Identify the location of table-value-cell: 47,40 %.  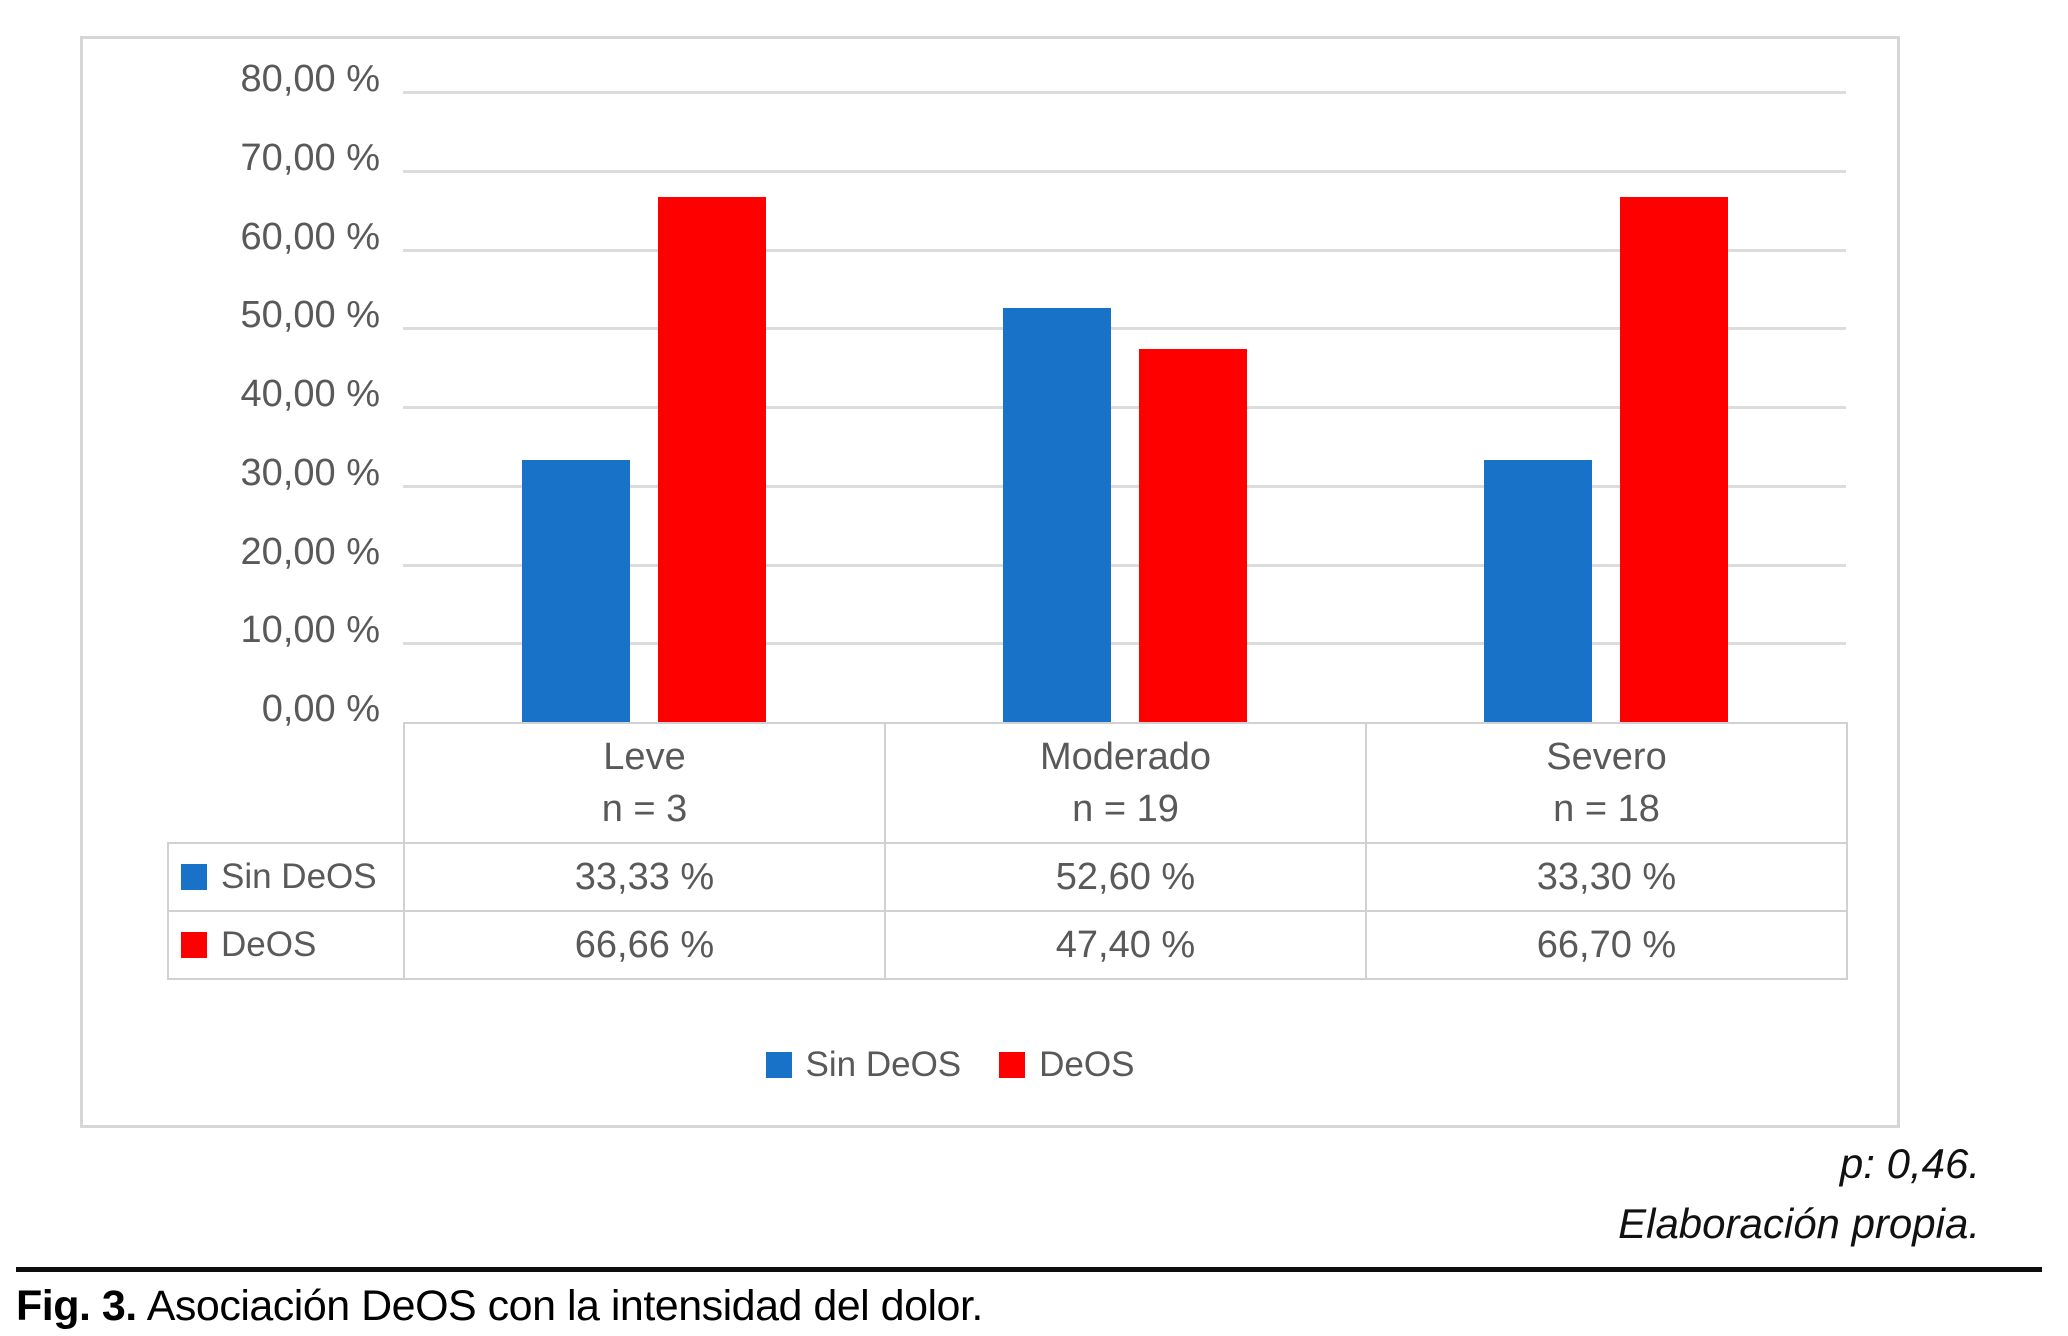
(1125, 945).